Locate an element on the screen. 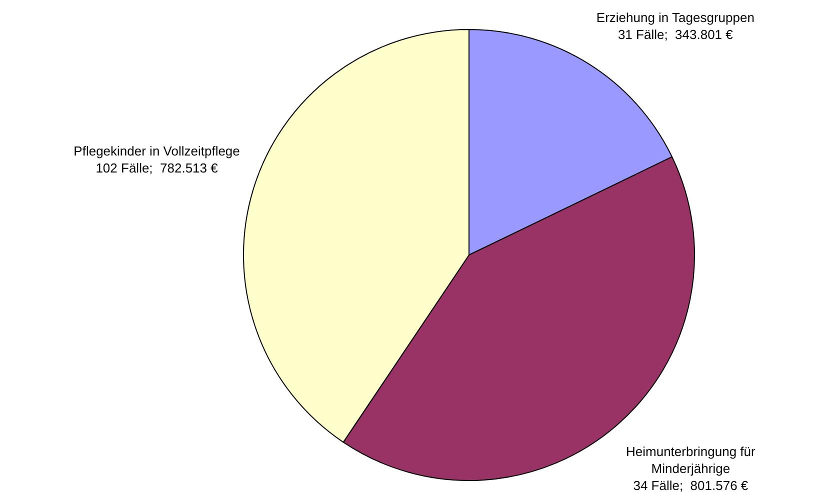 This screenshot has width=819, height=499. slice-label: Pflegekinder in Vollzeitpflege is located at coordinates (157, 150).